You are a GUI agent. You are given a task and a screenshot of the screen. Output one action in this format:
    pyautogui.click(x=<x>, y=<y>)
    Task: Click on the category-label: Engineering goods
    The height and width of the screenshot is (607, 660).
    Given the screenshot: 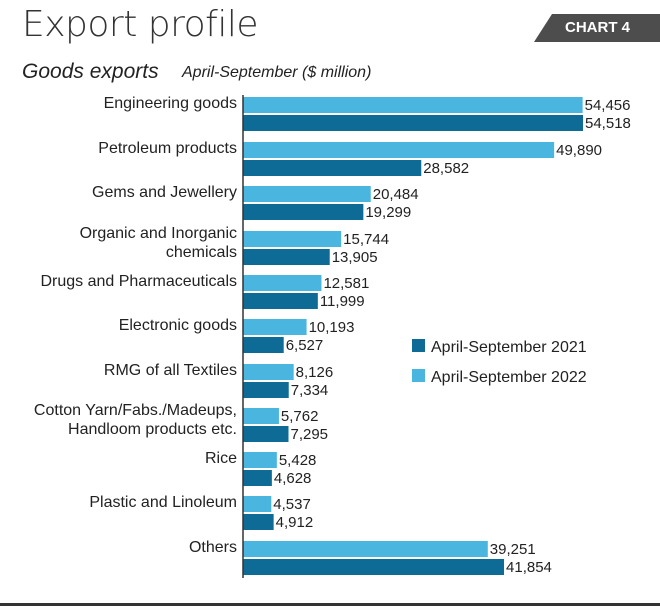 What is the action you would take?
    pyautogui.click(x=170, y=103)
    